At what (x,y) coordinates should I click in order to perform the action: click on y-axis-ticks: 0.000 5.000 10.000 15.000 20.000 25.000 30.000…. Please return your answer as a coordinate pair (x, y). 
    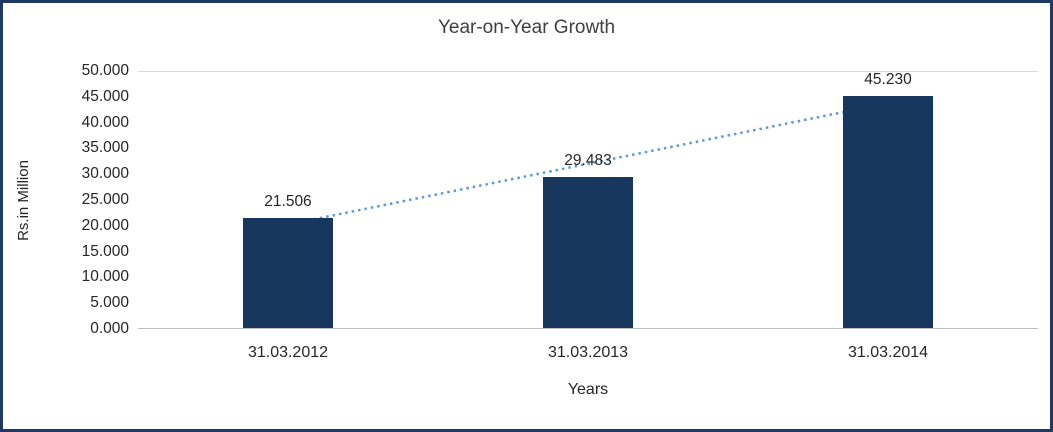
    Looking at the image, I should click on (66, 199).